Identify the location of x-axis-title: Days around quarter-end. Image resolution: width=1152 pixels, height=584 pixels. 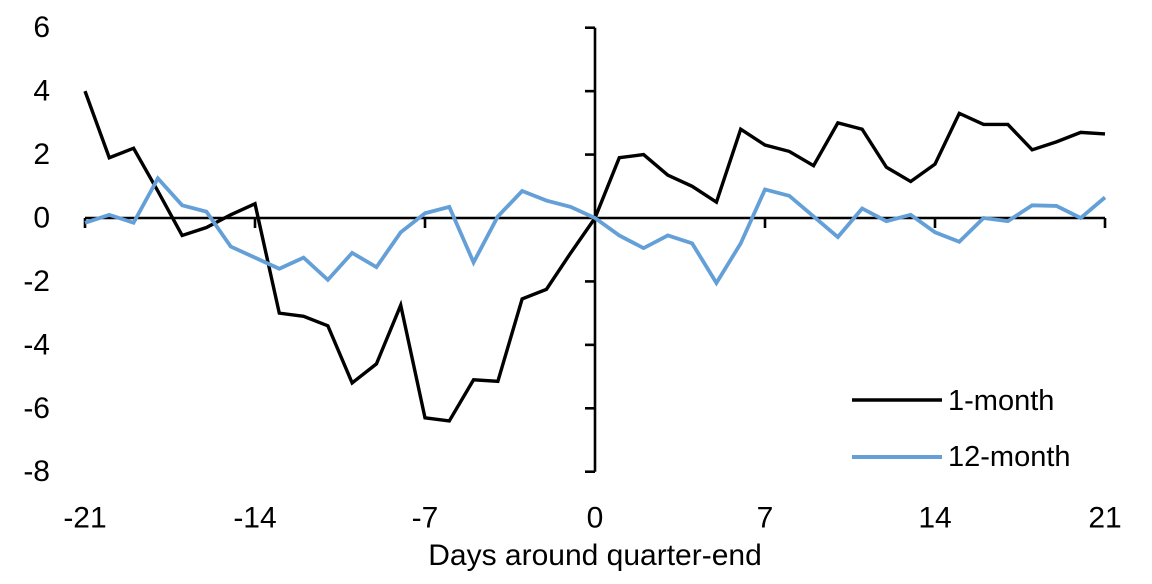
(595, 555).